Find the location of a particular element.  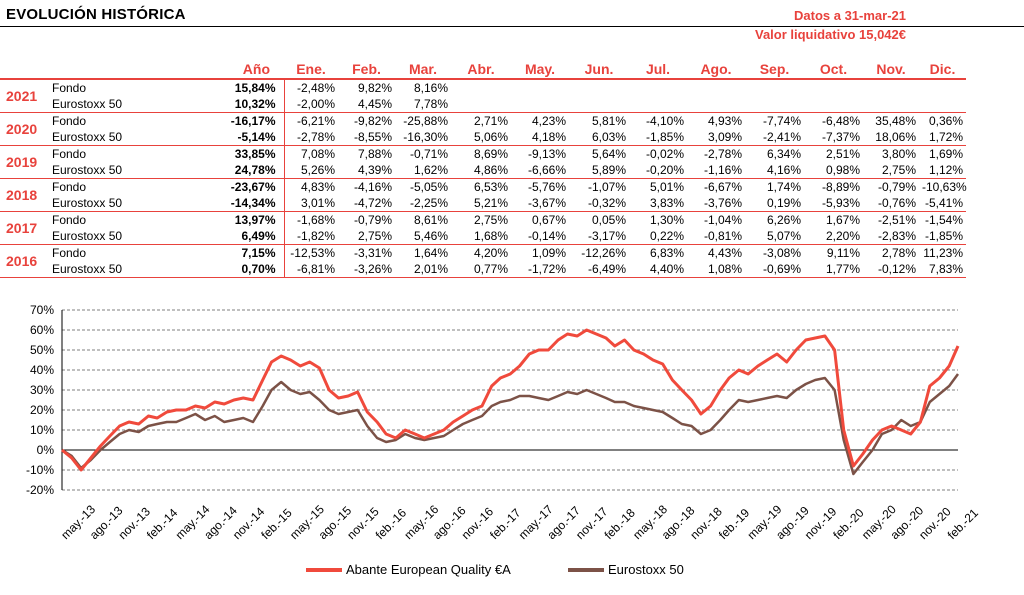

header-cell: May. is located at coordinates (540, 69).